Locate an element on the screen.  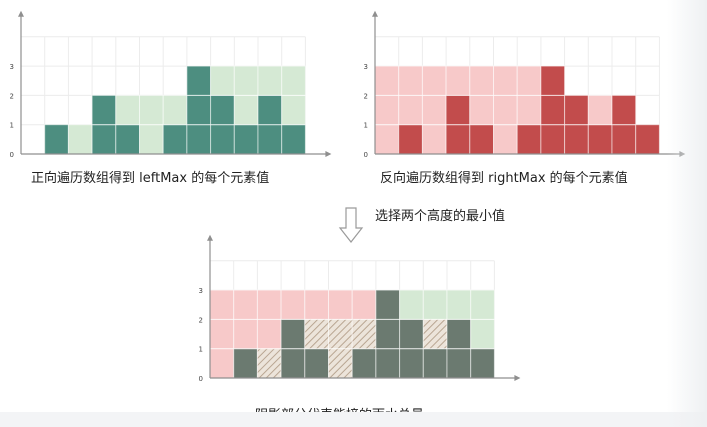
right-edge-shade is located at coordinates (687, 213).